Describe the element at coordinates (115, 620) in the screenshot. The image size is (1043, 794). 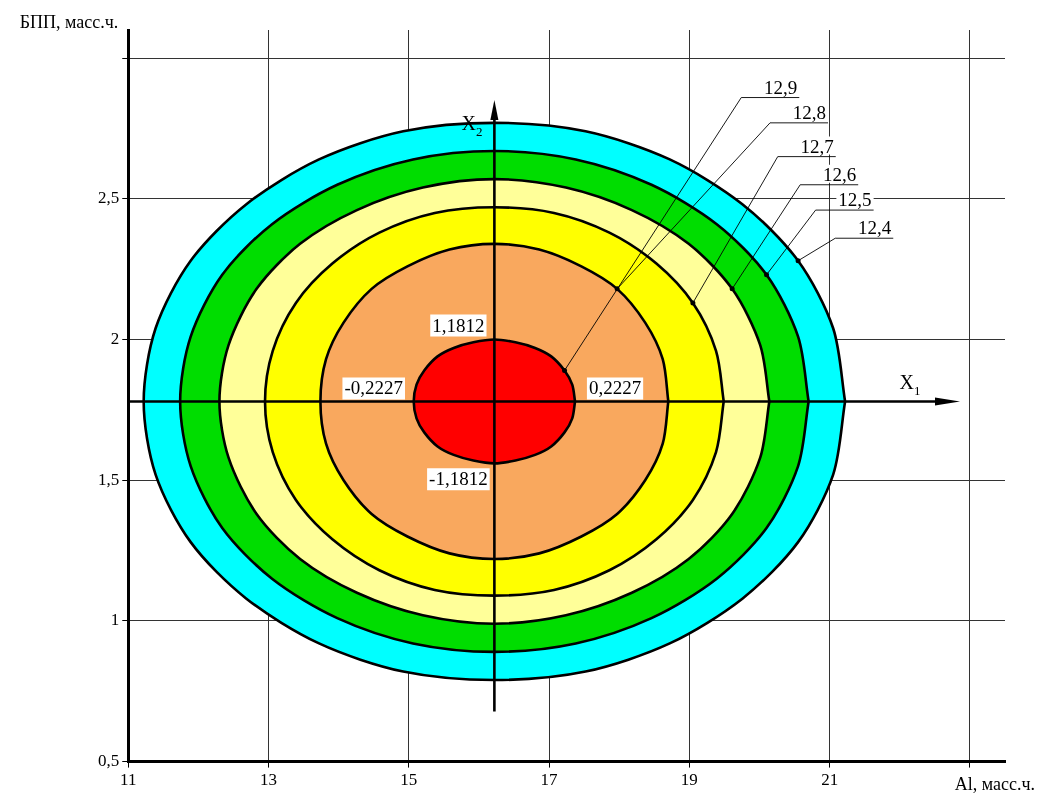
I see `y-tick-label: 1` at that location.